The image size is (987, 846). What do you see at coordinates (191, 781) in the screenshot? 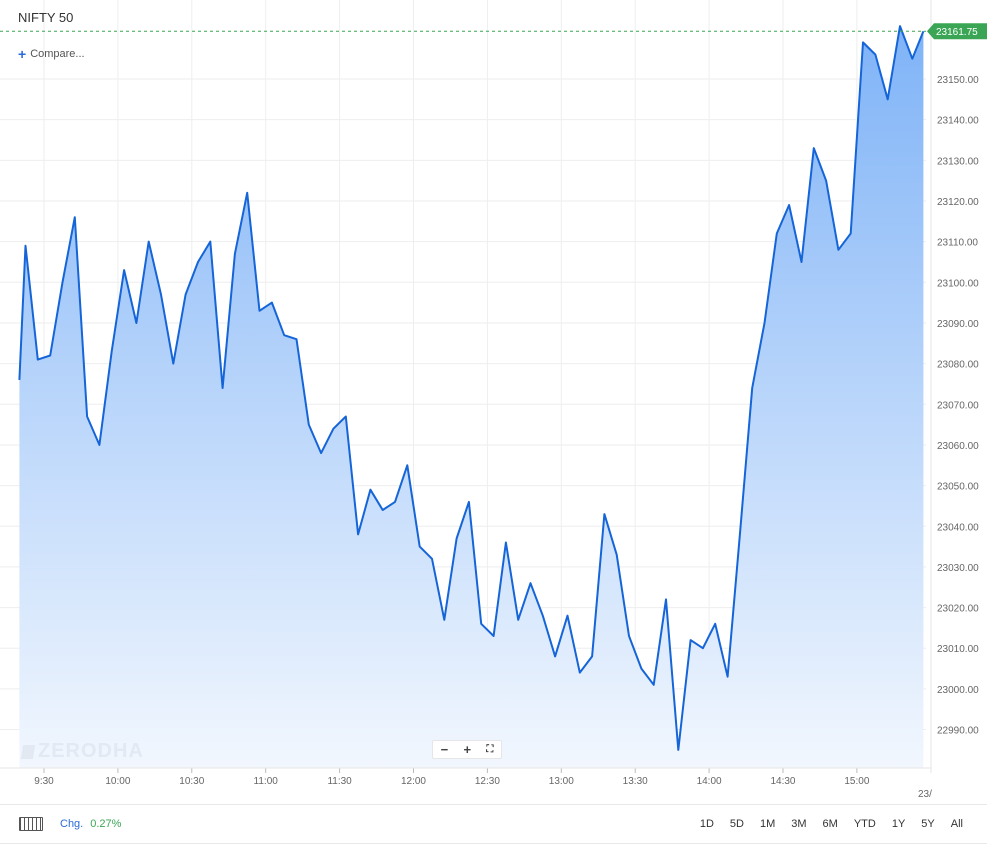
I see `x-tick-label: 10:30` at bounding box center [191, 781].